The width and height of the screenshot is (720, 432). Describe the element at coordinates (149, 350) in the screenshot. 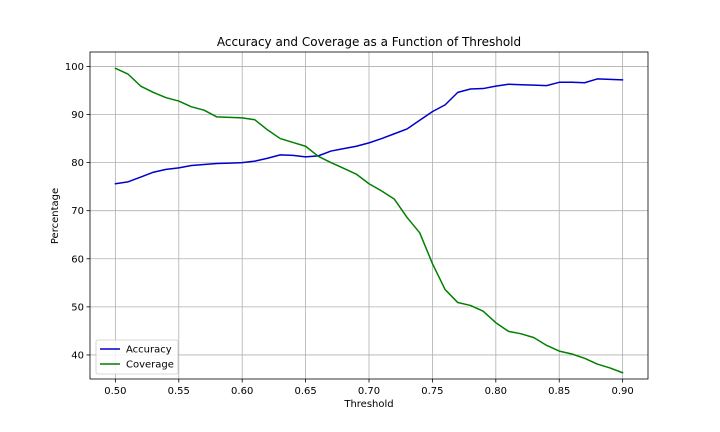

I see `legend-label-accuracy: Accuracy` at that location.